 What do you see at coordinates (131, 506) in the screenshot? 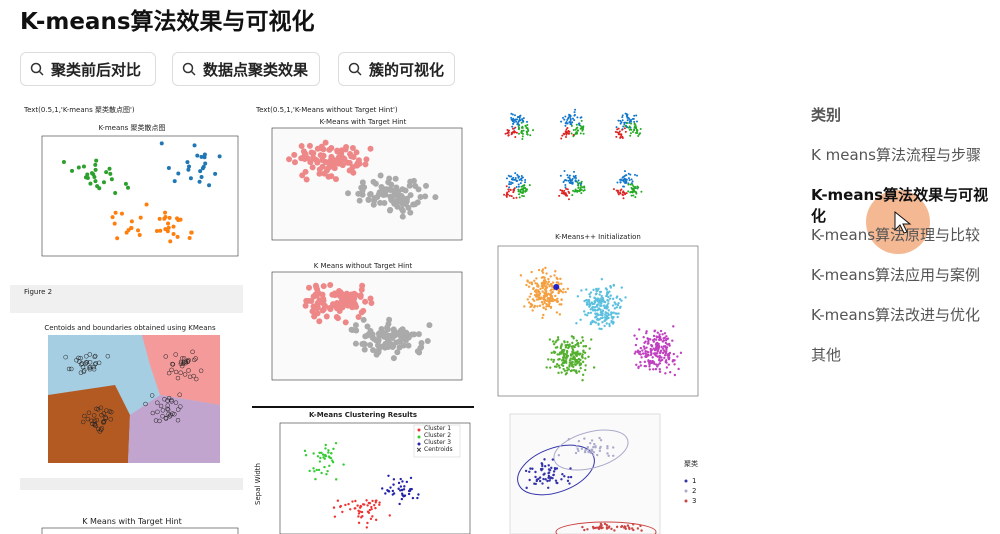
I see `thumbnail: K Means with Target Hint` at bounding box center [131, 506].